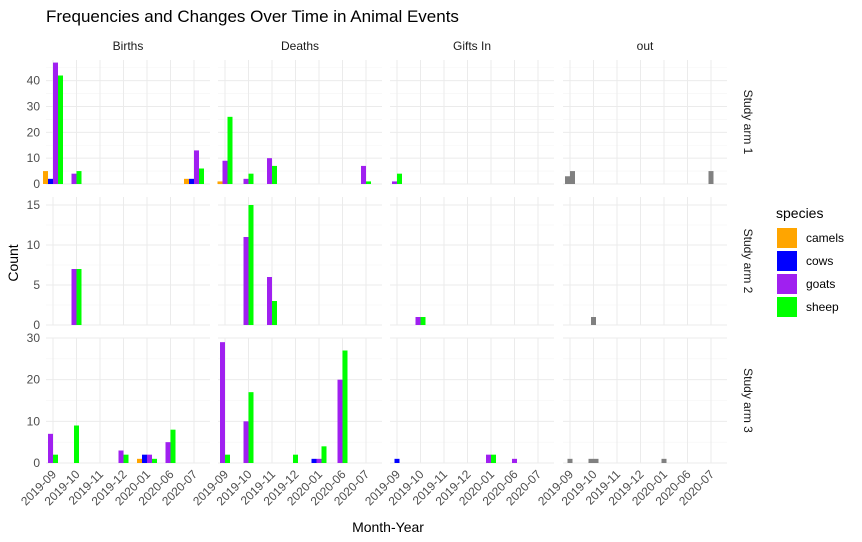 Image resolution: width=862 pixels, height=542 pixels. What do you see at coordinates (34, 81) in the screenshot?
I see `y-tick-label: 40` at bounding box center [34, 81].